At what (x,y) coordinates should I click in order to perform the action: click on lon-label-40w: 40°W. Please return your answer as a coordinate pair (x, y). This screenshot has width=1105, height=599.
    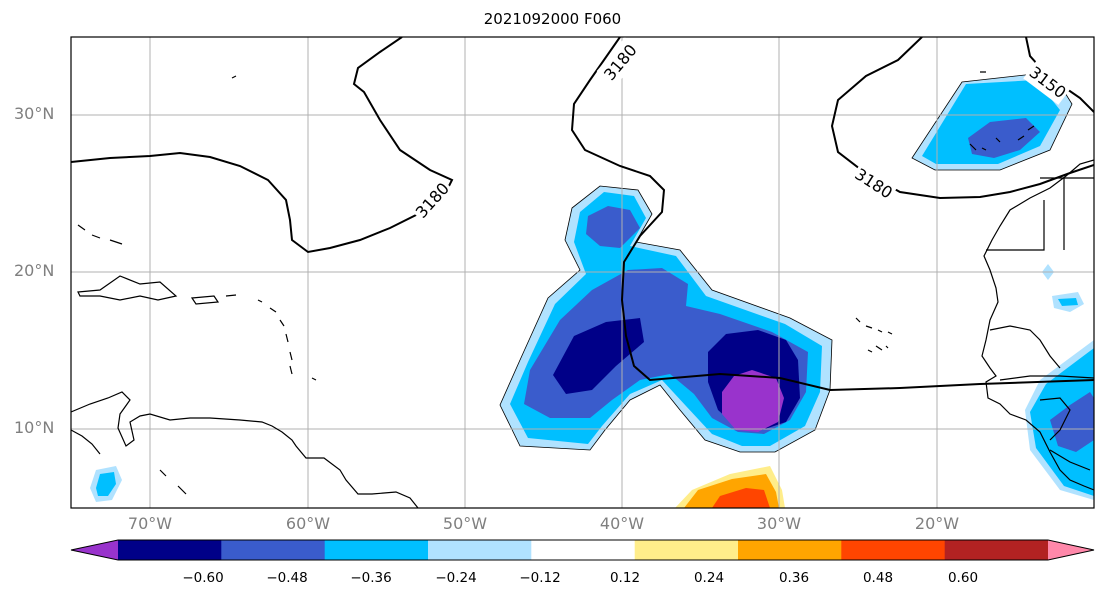
    Looking at the image, I should click on (622, 523).